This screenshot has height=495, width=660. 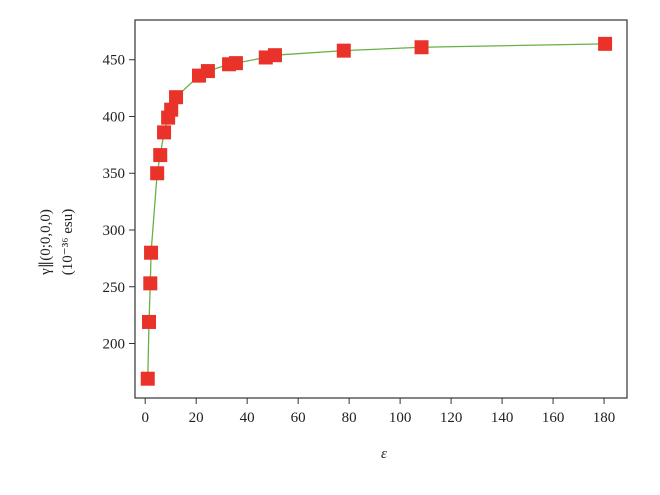 What do you see at coordinates (400, 418) in the screenshot?
I see `x-tick-label: 100` at bounding box center [400, 418].